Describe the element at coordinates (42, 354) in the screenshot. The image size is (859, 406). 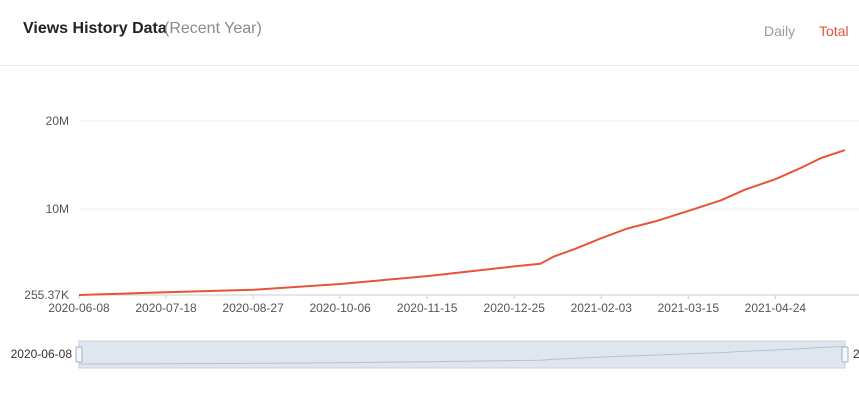
I see `zoom-start-label: 2020-06-08` at that location.